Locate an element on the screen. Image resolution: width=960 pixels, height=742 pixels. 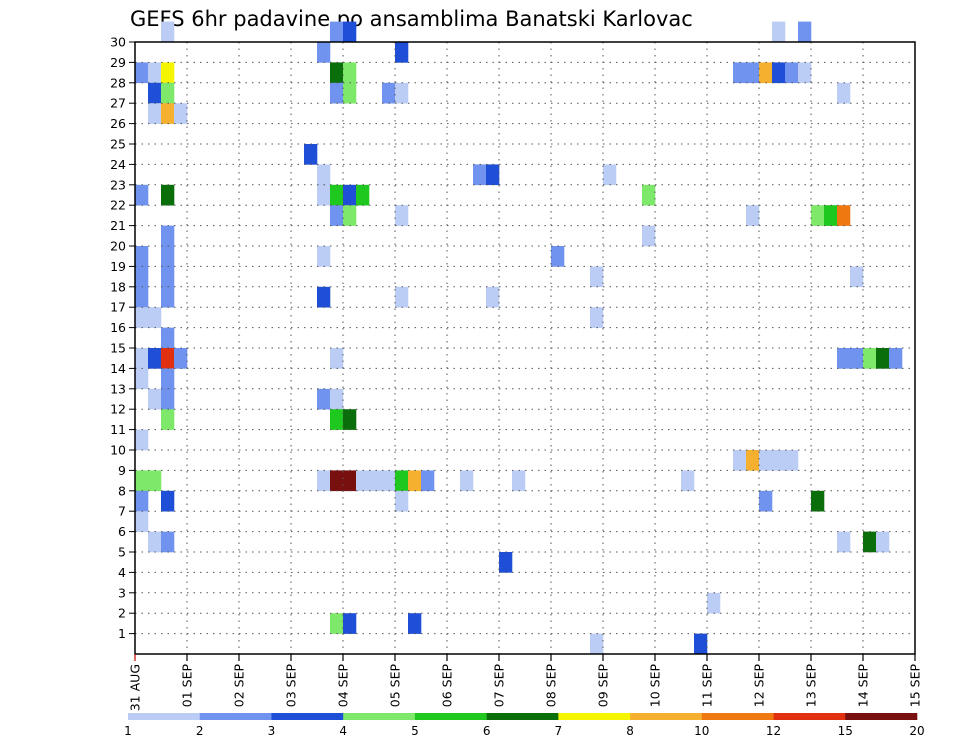
x-tick-label: 06 SEP is located at coordinates (447, 686).